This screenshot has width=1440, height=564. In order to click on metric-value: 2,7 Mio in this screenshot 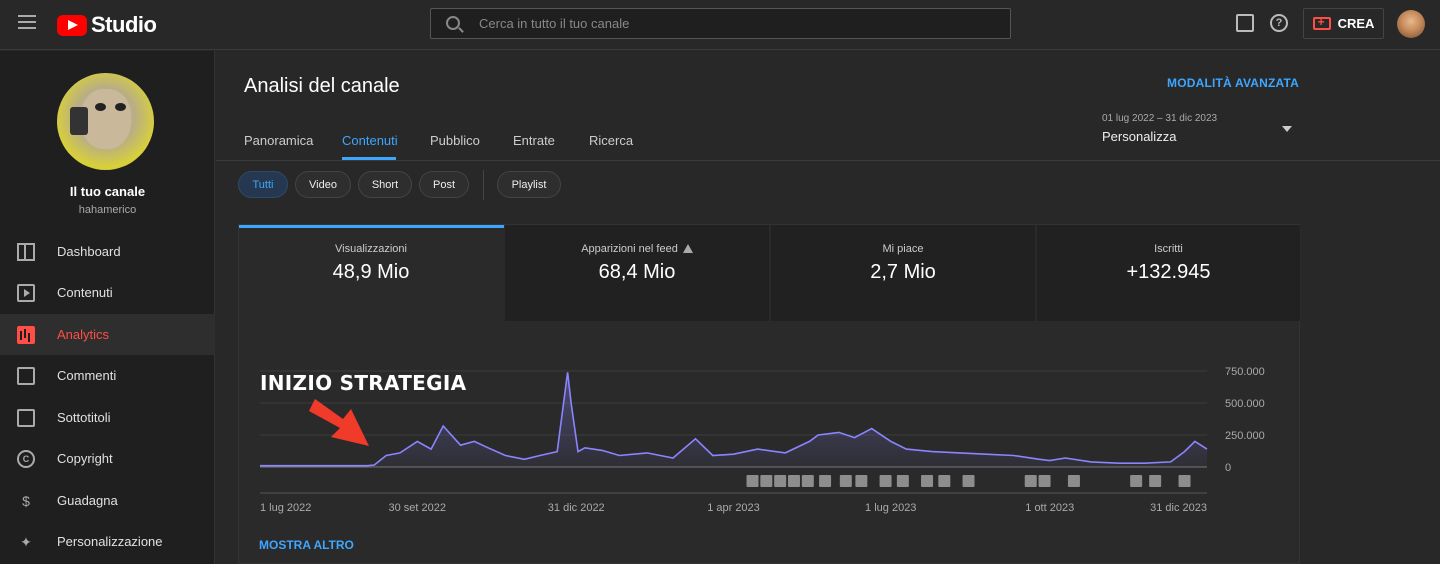, I will do `click(903, 272)`.